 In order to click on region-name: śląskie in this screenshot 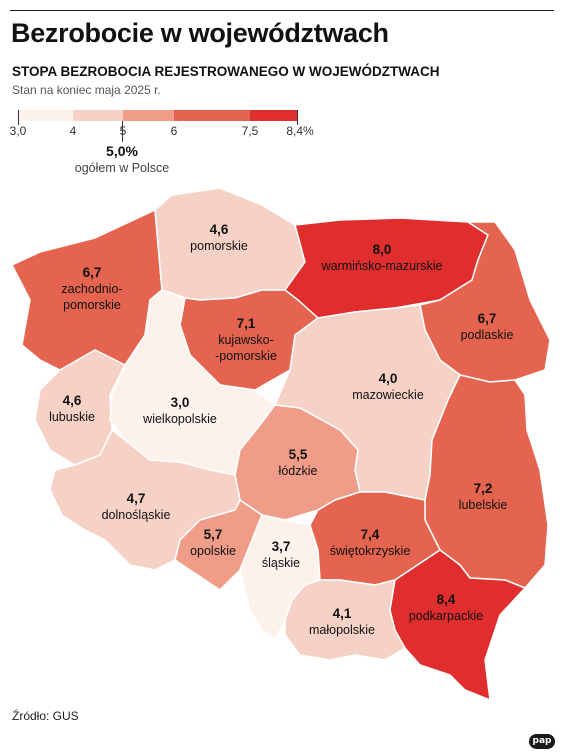, I will do `click(281, 563)`.